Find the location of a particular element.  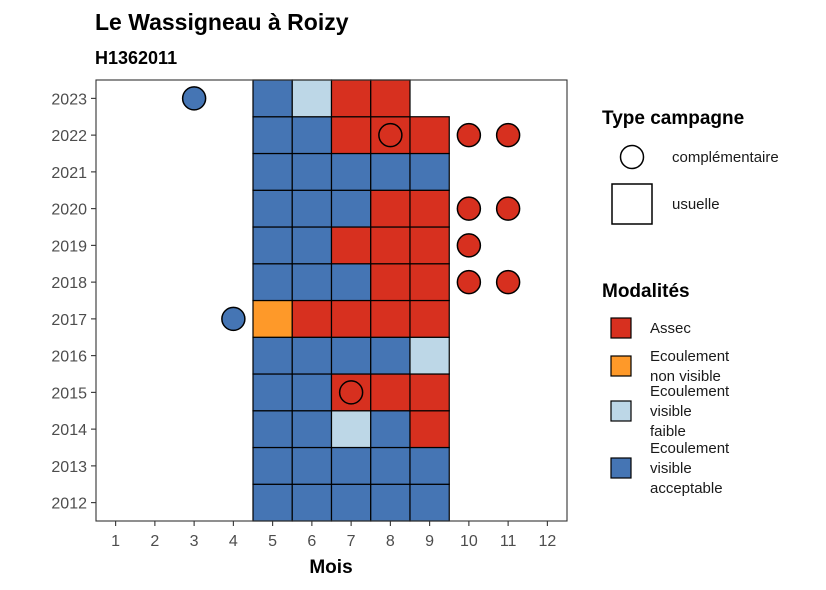

legend-campagne-title: Type campagne is located at coordinates (673, 118).